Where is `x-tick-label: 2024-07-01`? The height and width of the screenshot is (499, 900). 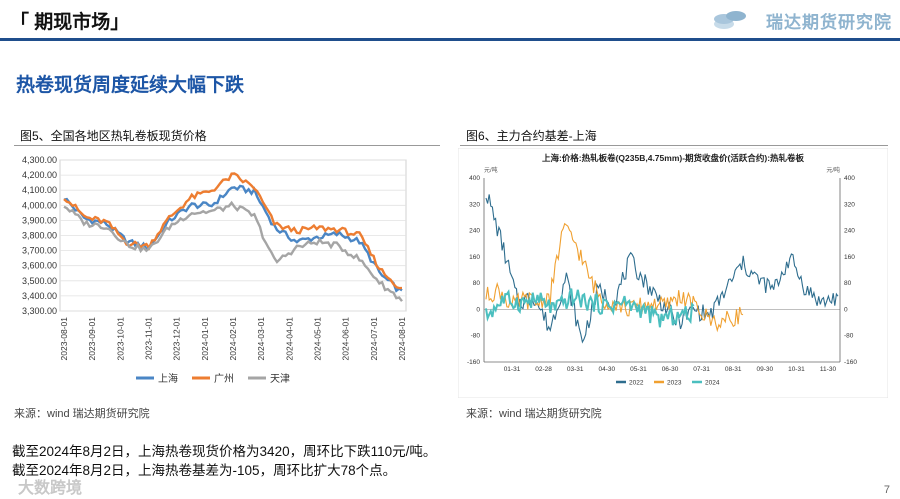
x-tick-label: 2024-07-01 is located at coordinates (374, 339).